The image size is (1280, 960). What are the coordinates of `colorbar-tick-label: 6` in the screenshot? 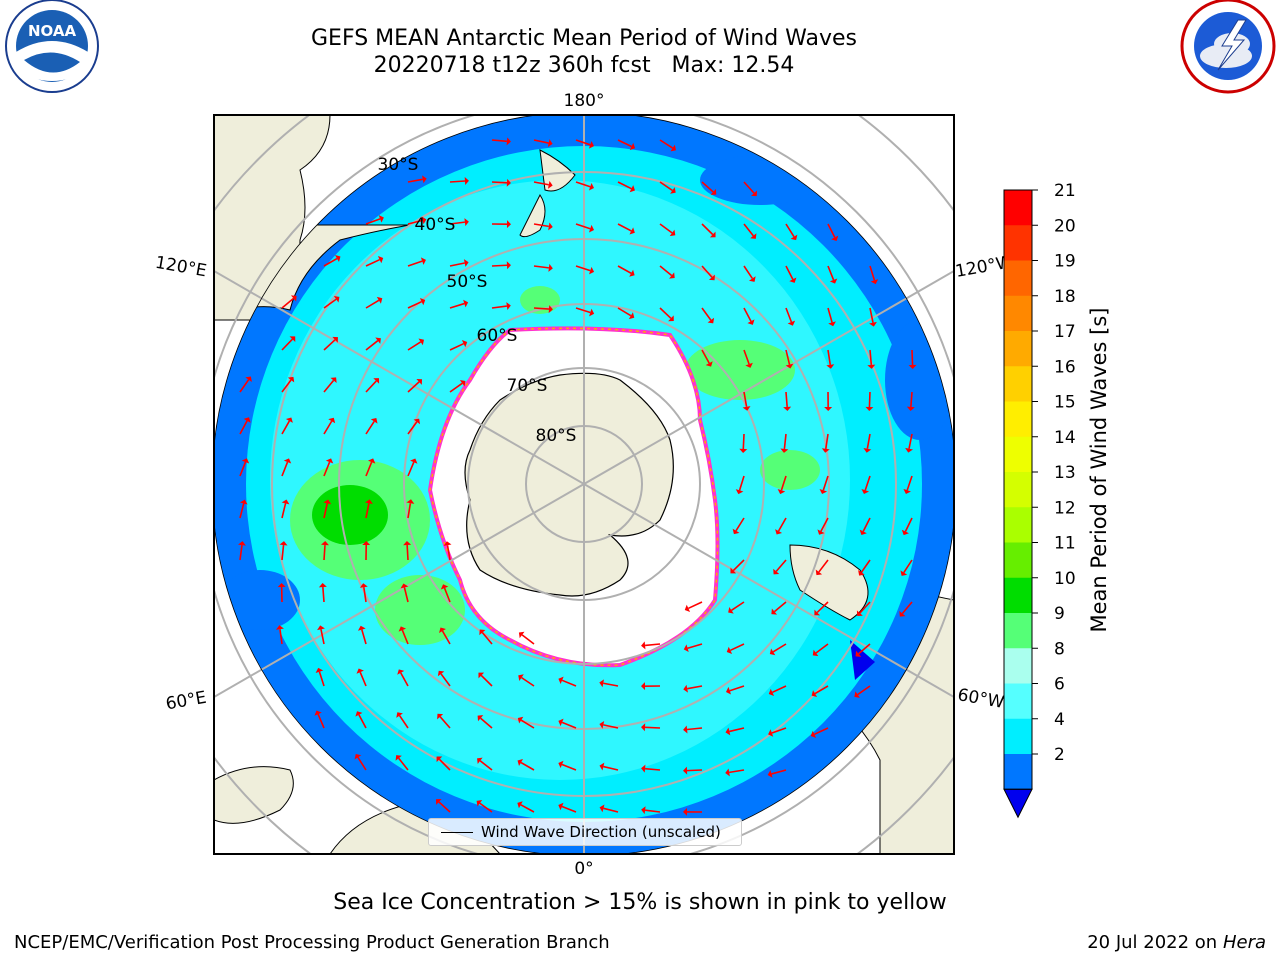 It's located at (1059, 685).